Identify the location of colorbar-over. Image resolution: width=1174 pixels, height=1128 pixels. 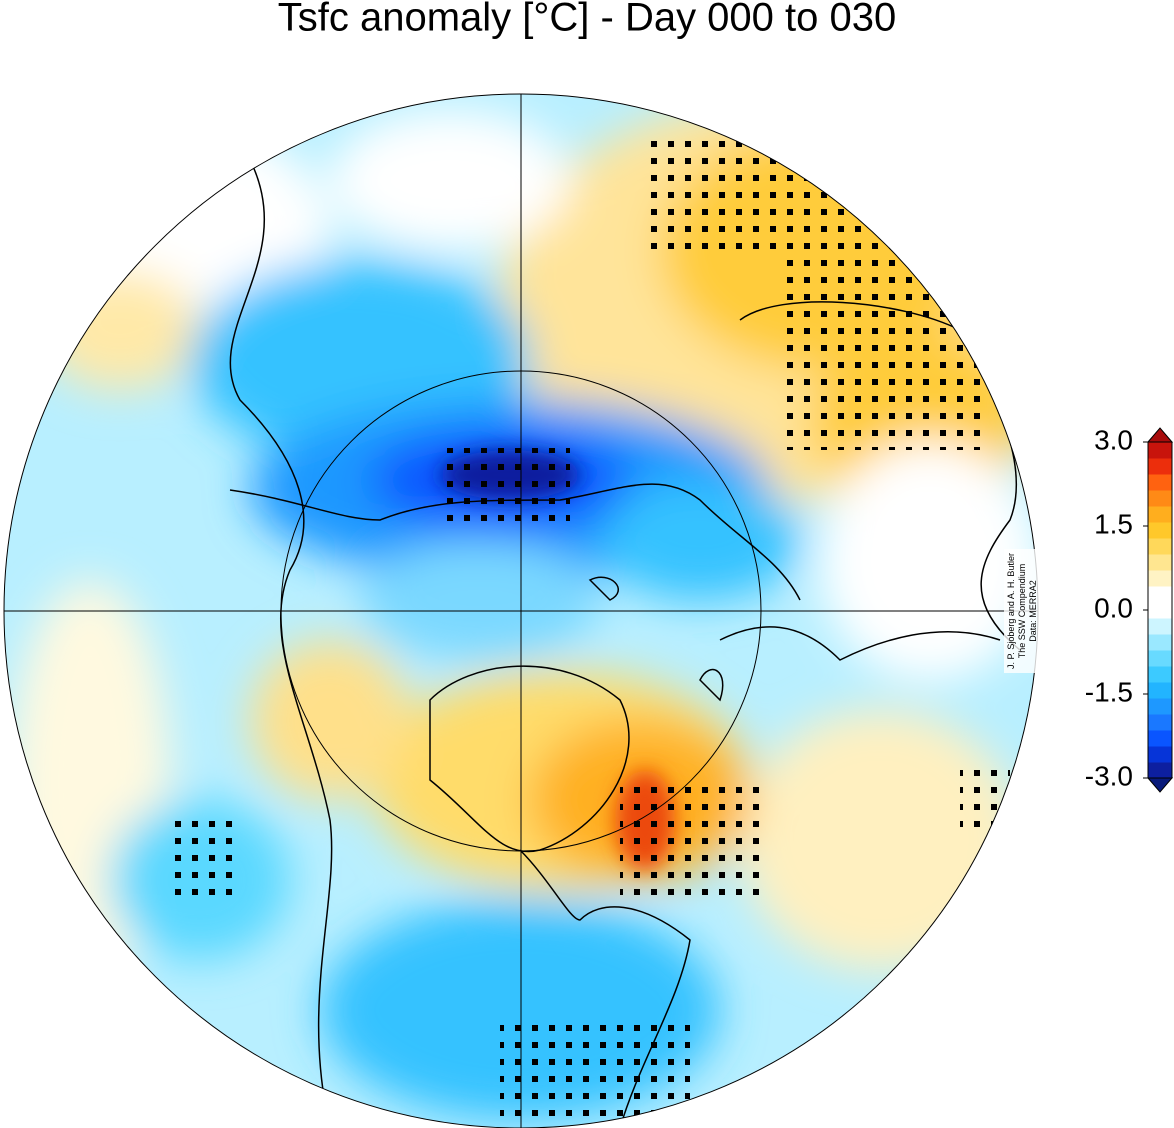
(1160, 435).